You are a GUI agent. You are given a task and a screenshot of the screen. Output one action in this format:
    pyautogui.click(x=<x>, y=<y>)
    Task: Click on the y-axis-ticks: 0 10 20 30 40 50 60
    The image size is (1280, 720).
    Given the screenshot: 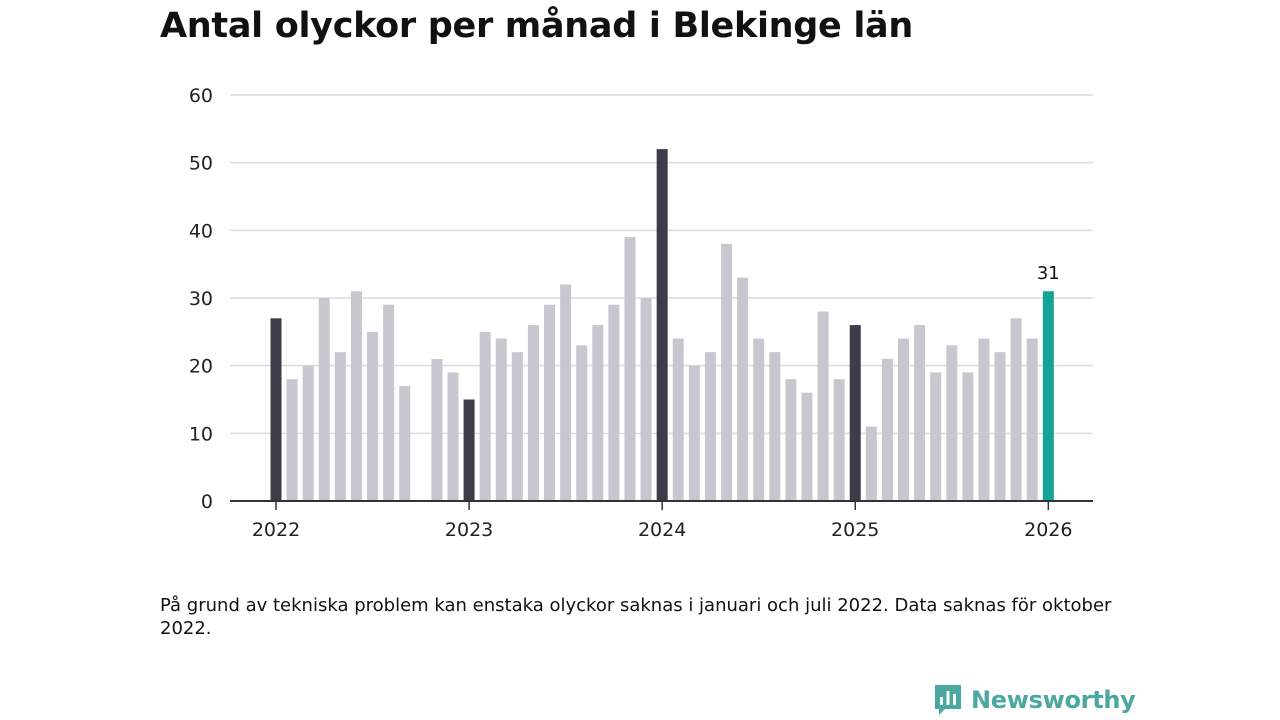 What is the action you would take?
    pyautogui.click(x=201, y=299)
    